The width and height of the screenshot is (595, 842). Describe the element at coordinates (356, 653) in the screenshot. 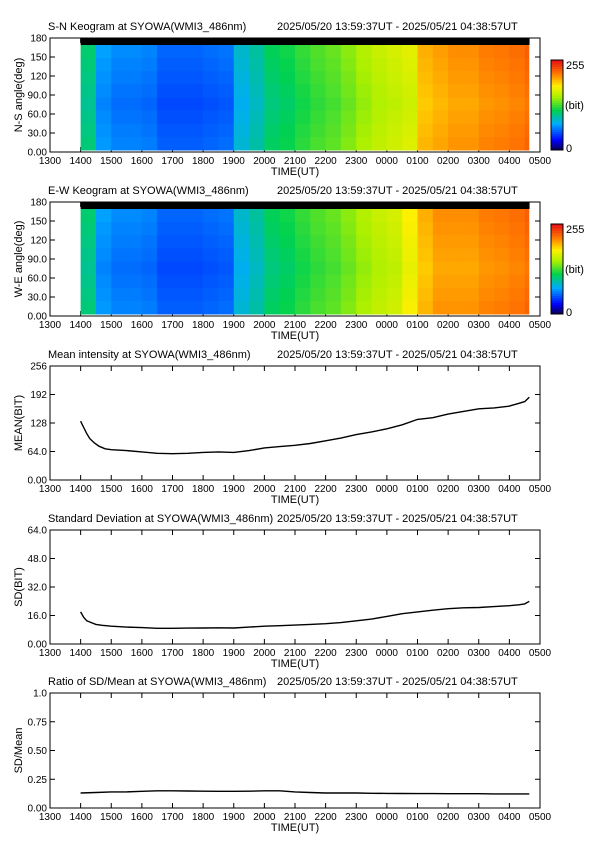

I see `x-tick-label: 2300` at that location.